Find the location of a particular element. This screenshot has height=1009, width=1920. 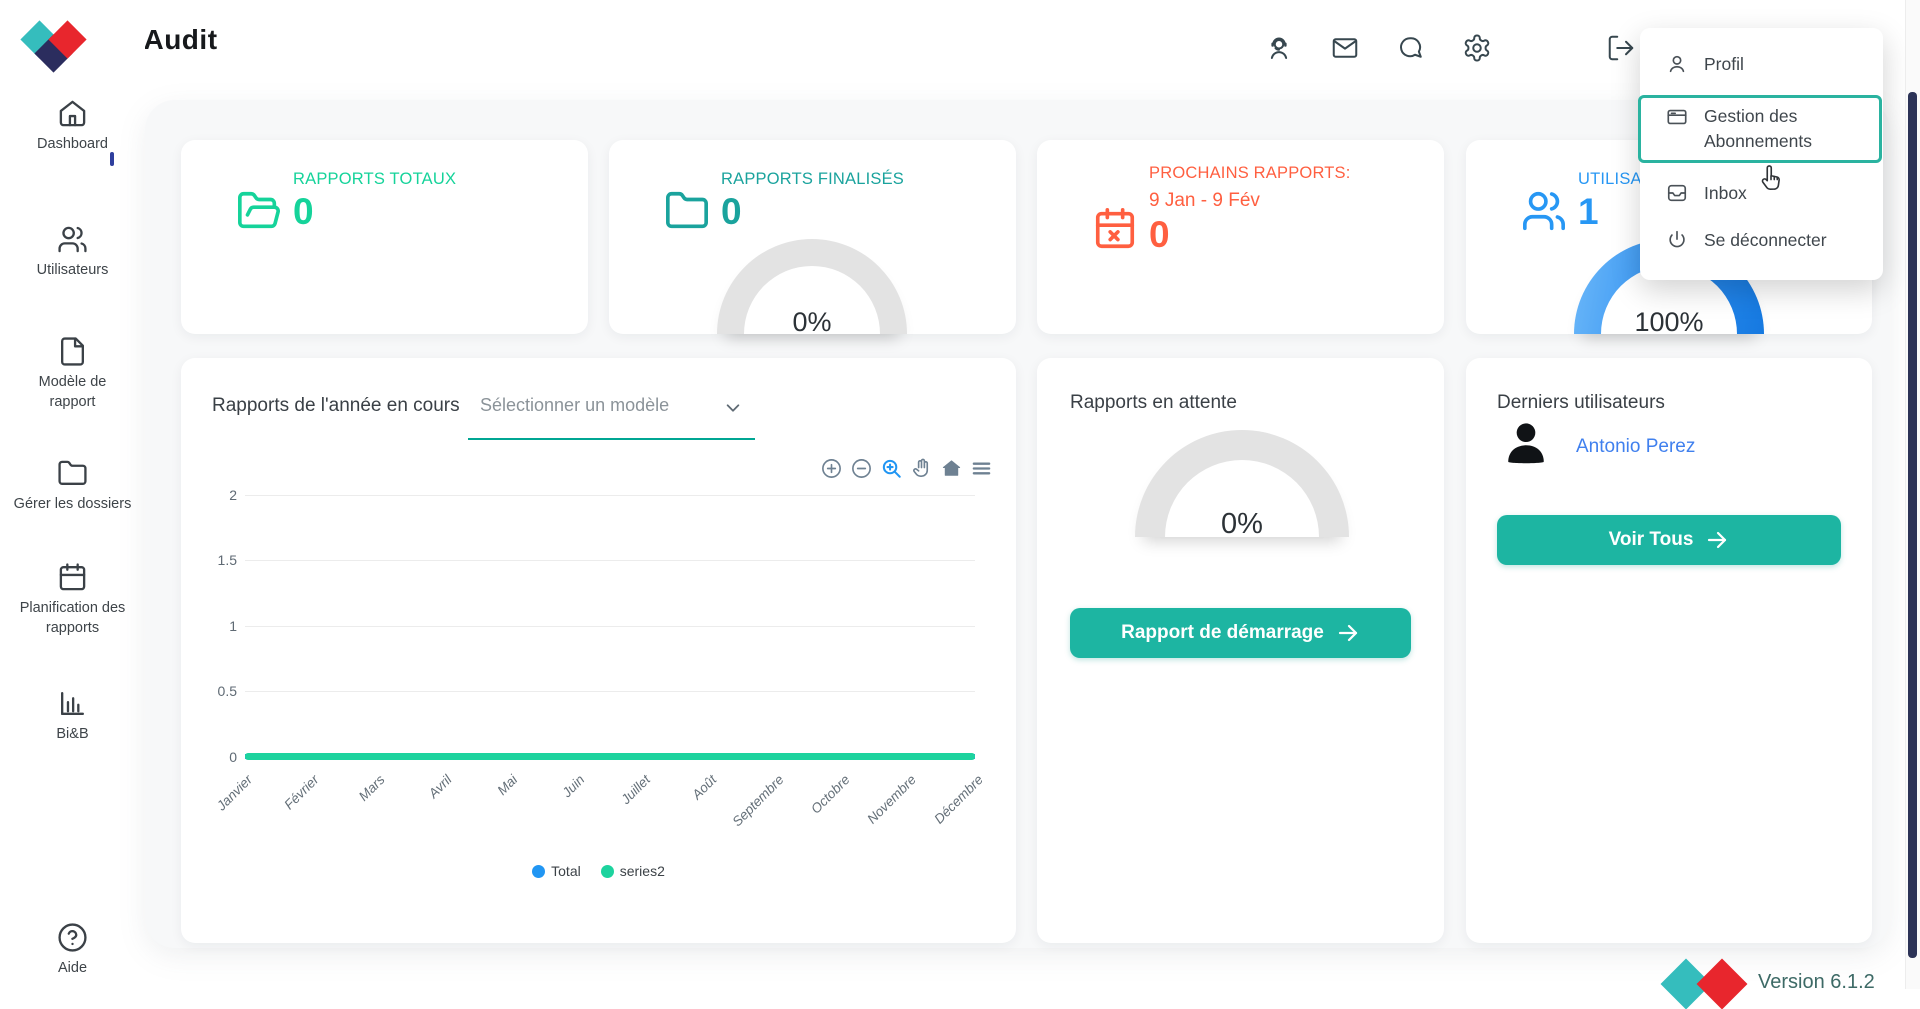

sidebar-item-dashboard: Dashboard is located at coordinates (72, 126).